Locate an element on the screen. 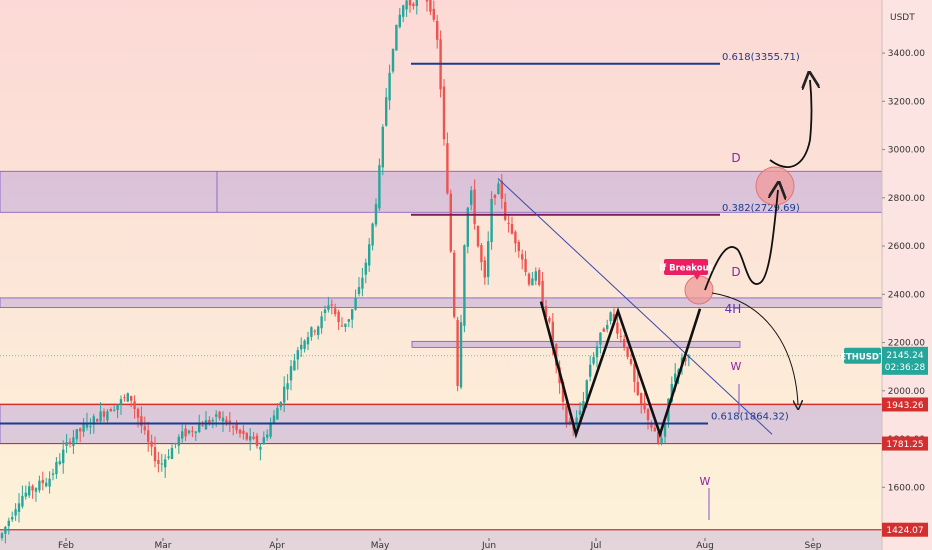 This screenshot has width=932, height=550. annotation-4h: 4H is located at coordinates (733, 309).